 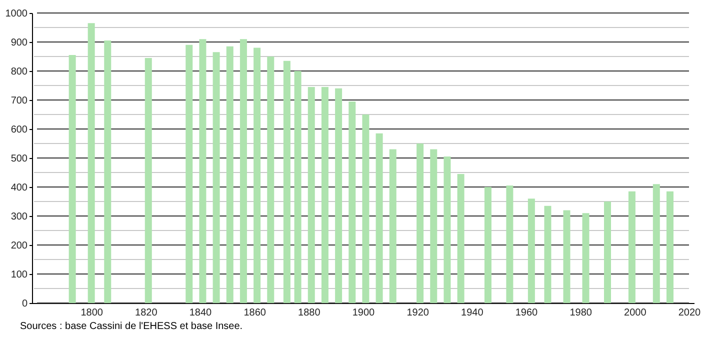 I want to click on y-tick-label: 700, so click(x=19, y=101).